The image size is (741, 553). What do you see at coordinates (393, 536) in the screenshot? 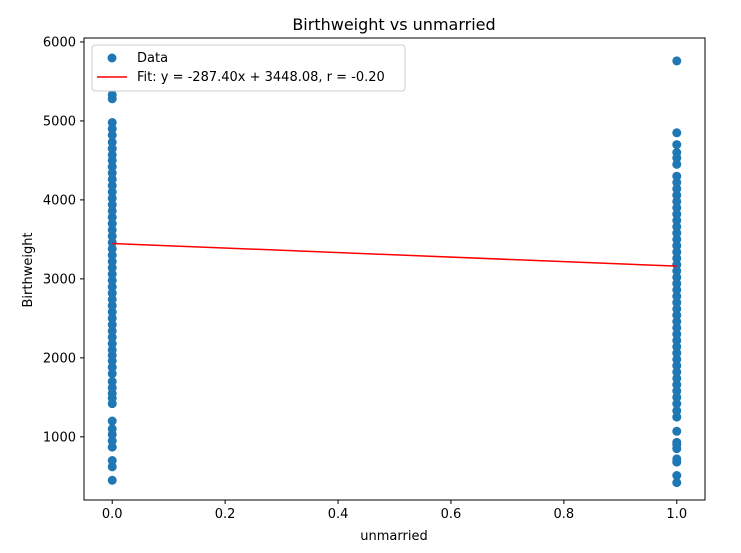
I see `x-axis-label: unmarried` at bounding box center [393, 536].